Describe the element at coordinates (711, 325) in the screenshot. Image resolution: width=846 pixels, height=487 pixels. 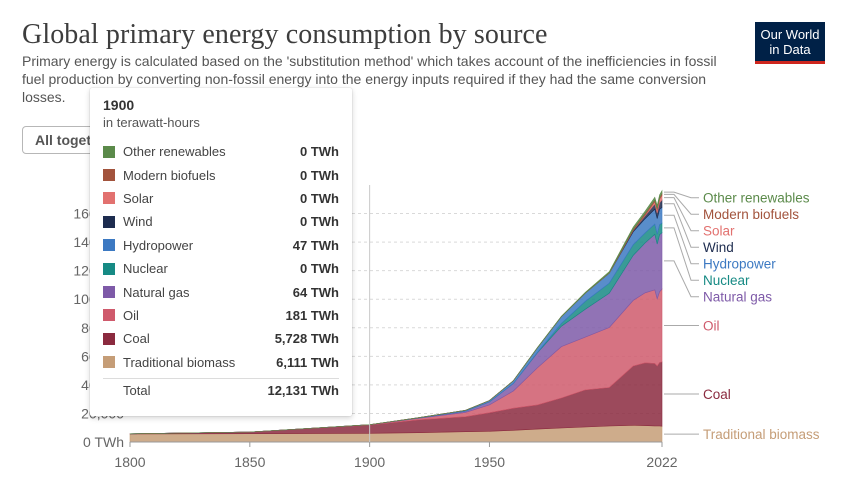
I see `end-label: Oil` at that location.